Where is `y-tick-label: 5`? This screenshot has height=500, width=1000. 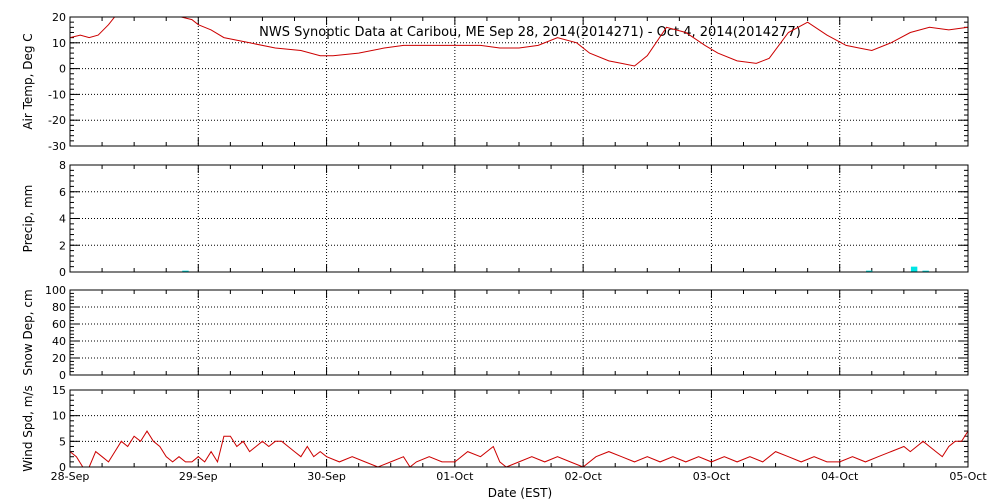
y-tick-label: 5 is located at coordinates (62, 441).